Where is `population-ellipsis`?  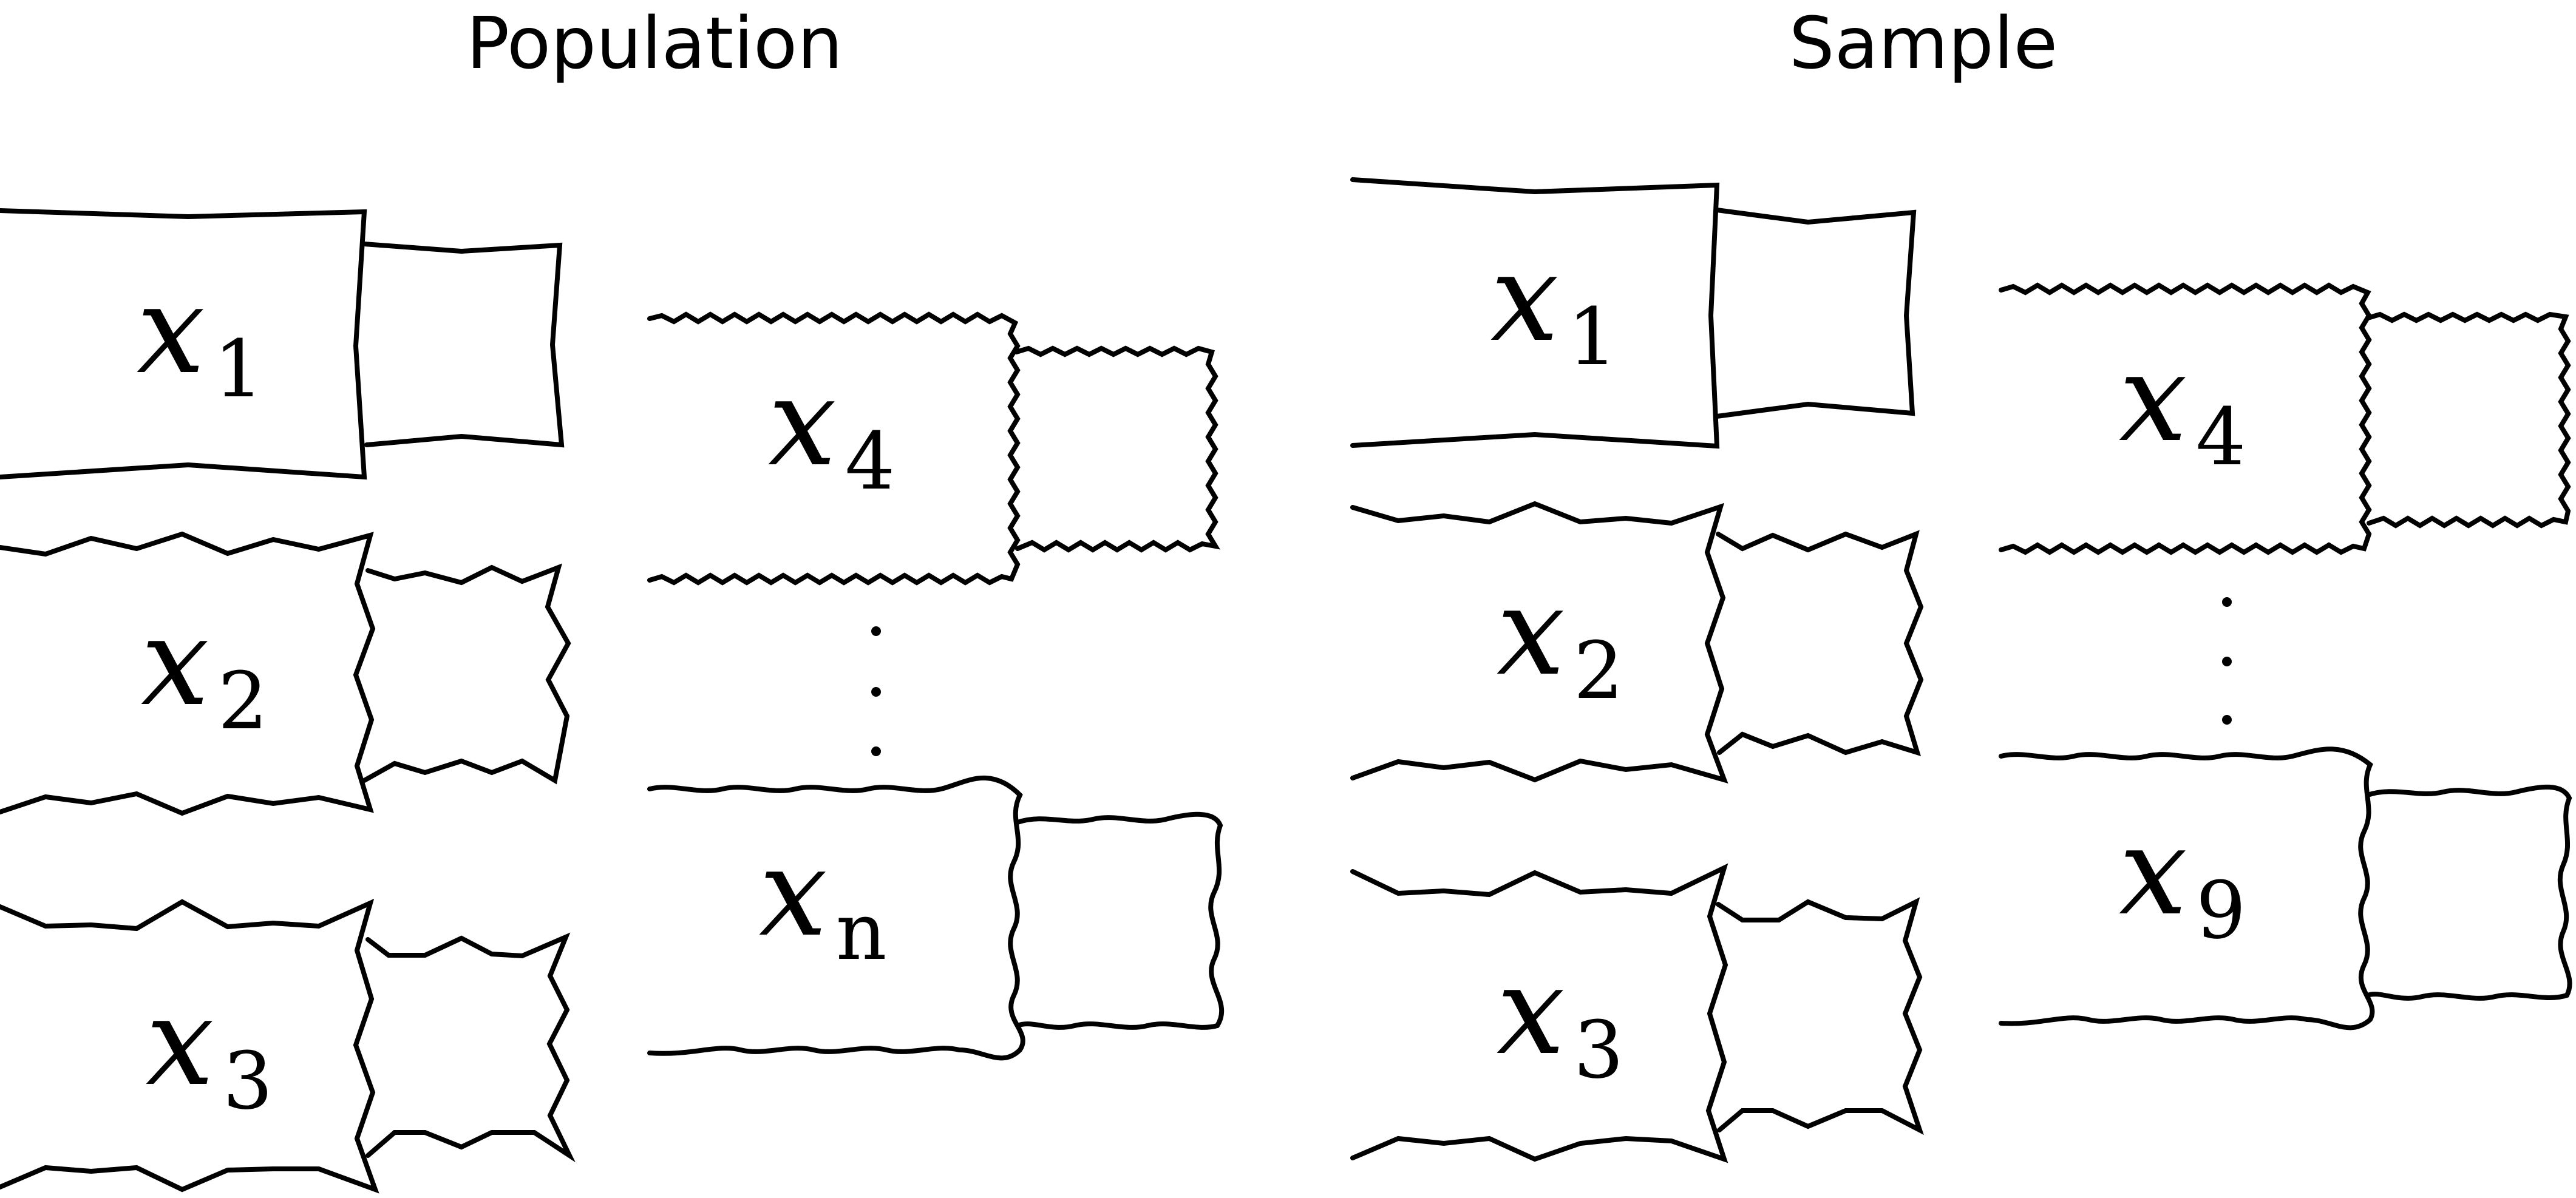 population-ellipsis is located at coordinates (876, 691).